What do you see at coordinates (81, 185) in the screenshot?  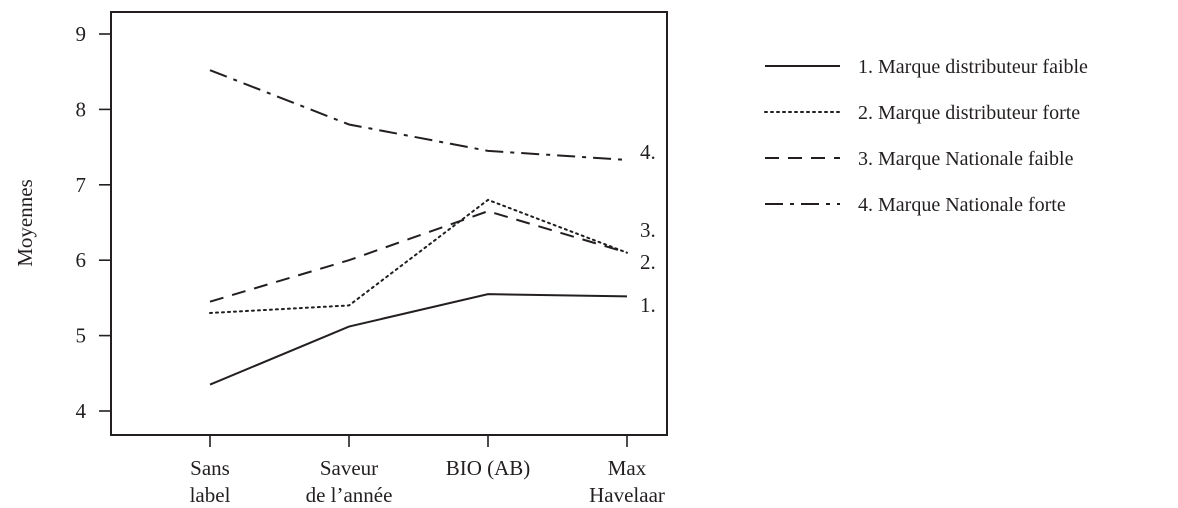 I see `y-tick-label: 7` at bounding box center [81, 185].